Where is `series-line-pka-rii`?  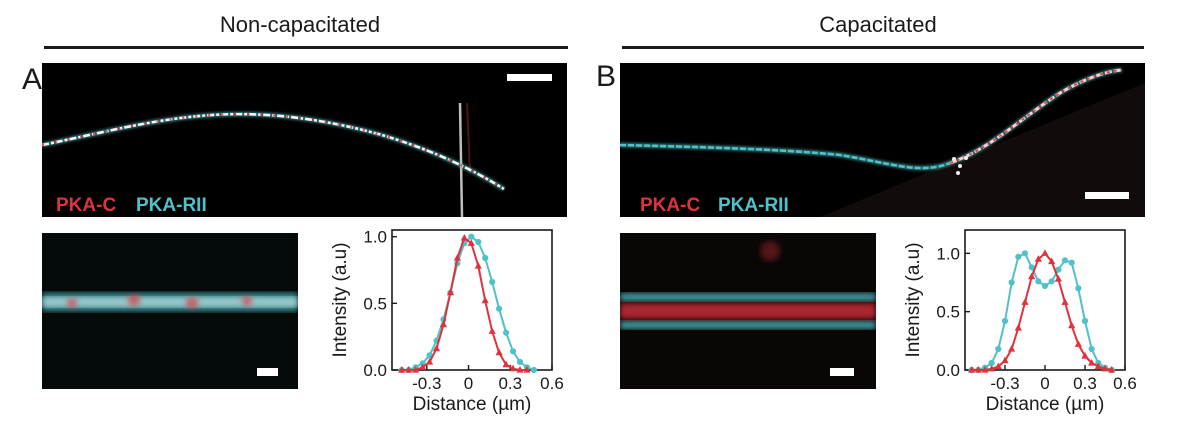
series-line-pka-rii is located at coordinates (1042, 311).